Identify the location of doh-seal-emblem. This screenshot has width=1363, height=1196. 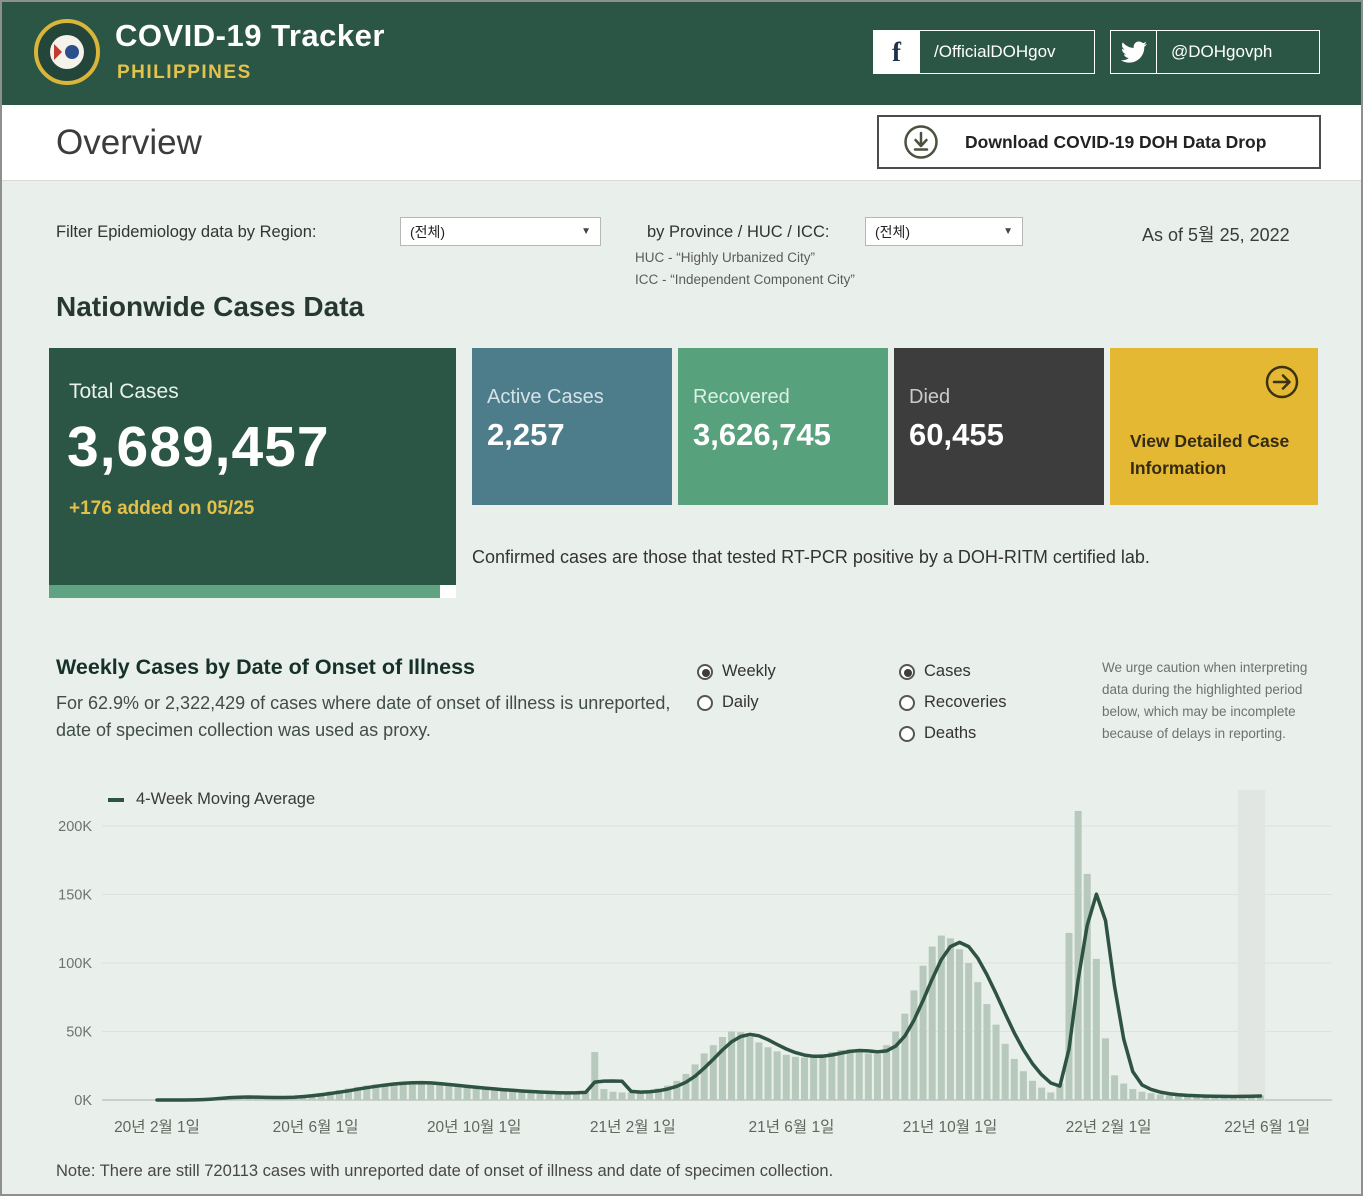
(67, 52).